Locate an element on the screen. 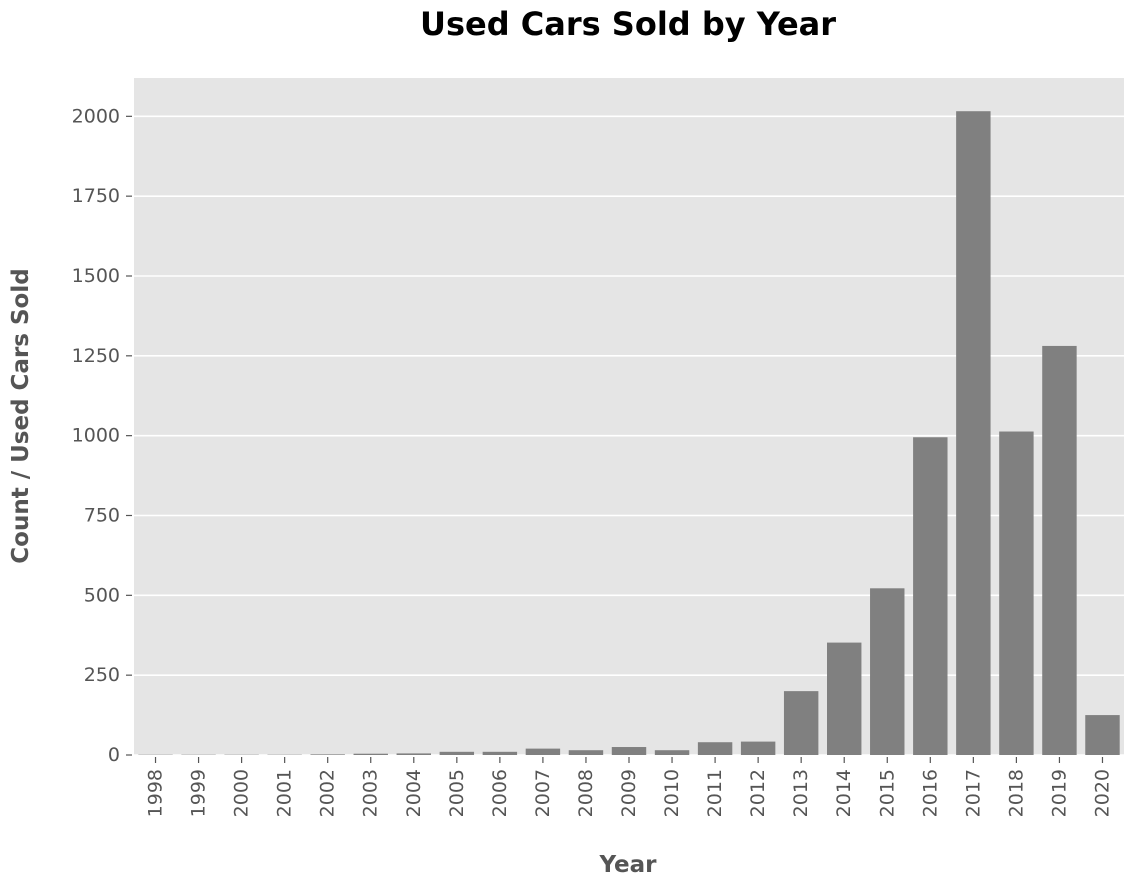 This screenshot has width=1134, height=887. x-tick-label: 2005 is located at coordinates (457, 793).